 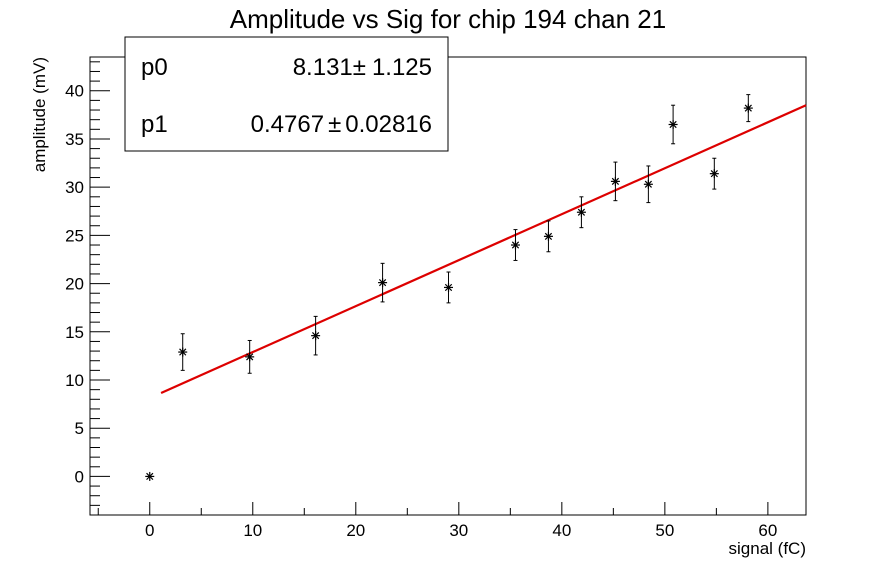 What do you see at coordinates (388, 124) in the screenshot?
I see `p1-error: 0.02816` at bounding box center [388, 124].